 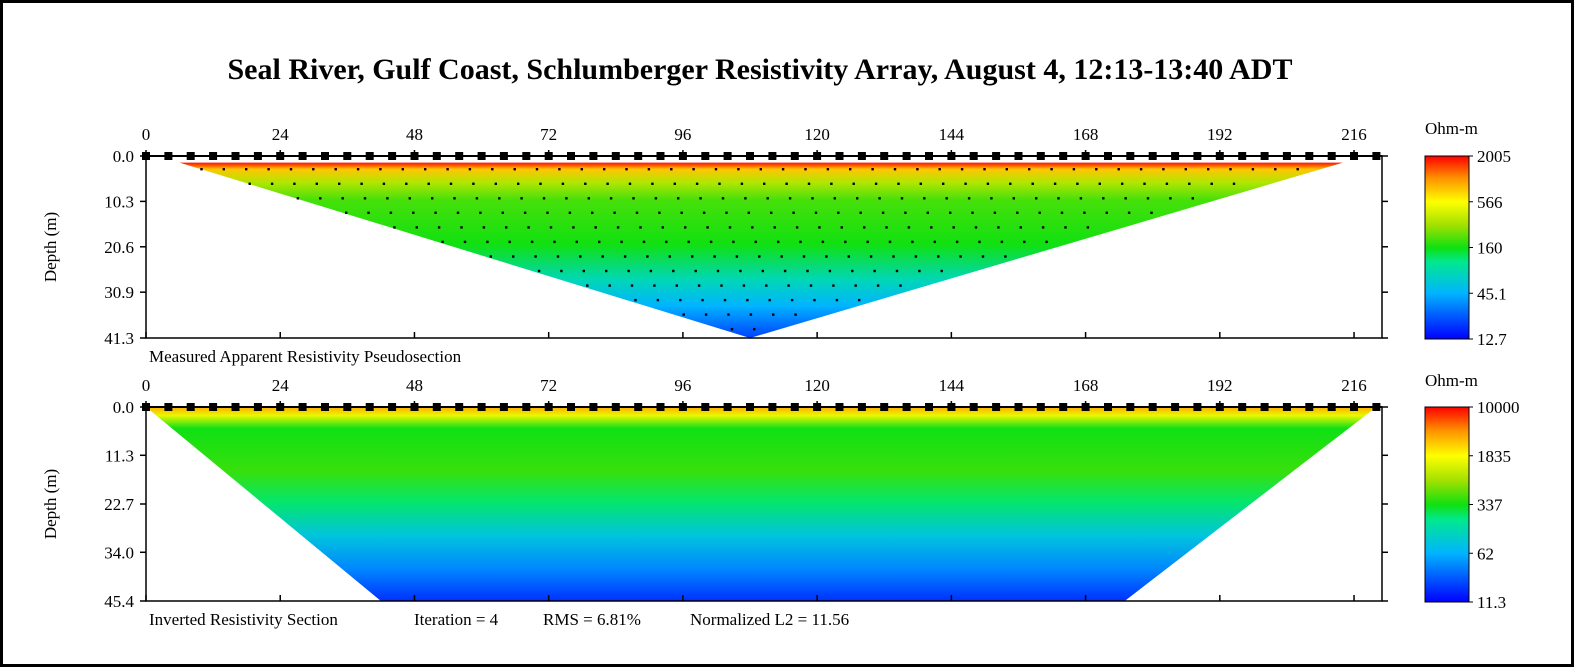 I want to click on y-tick-label: 22.7, so click(x=119, y=504).